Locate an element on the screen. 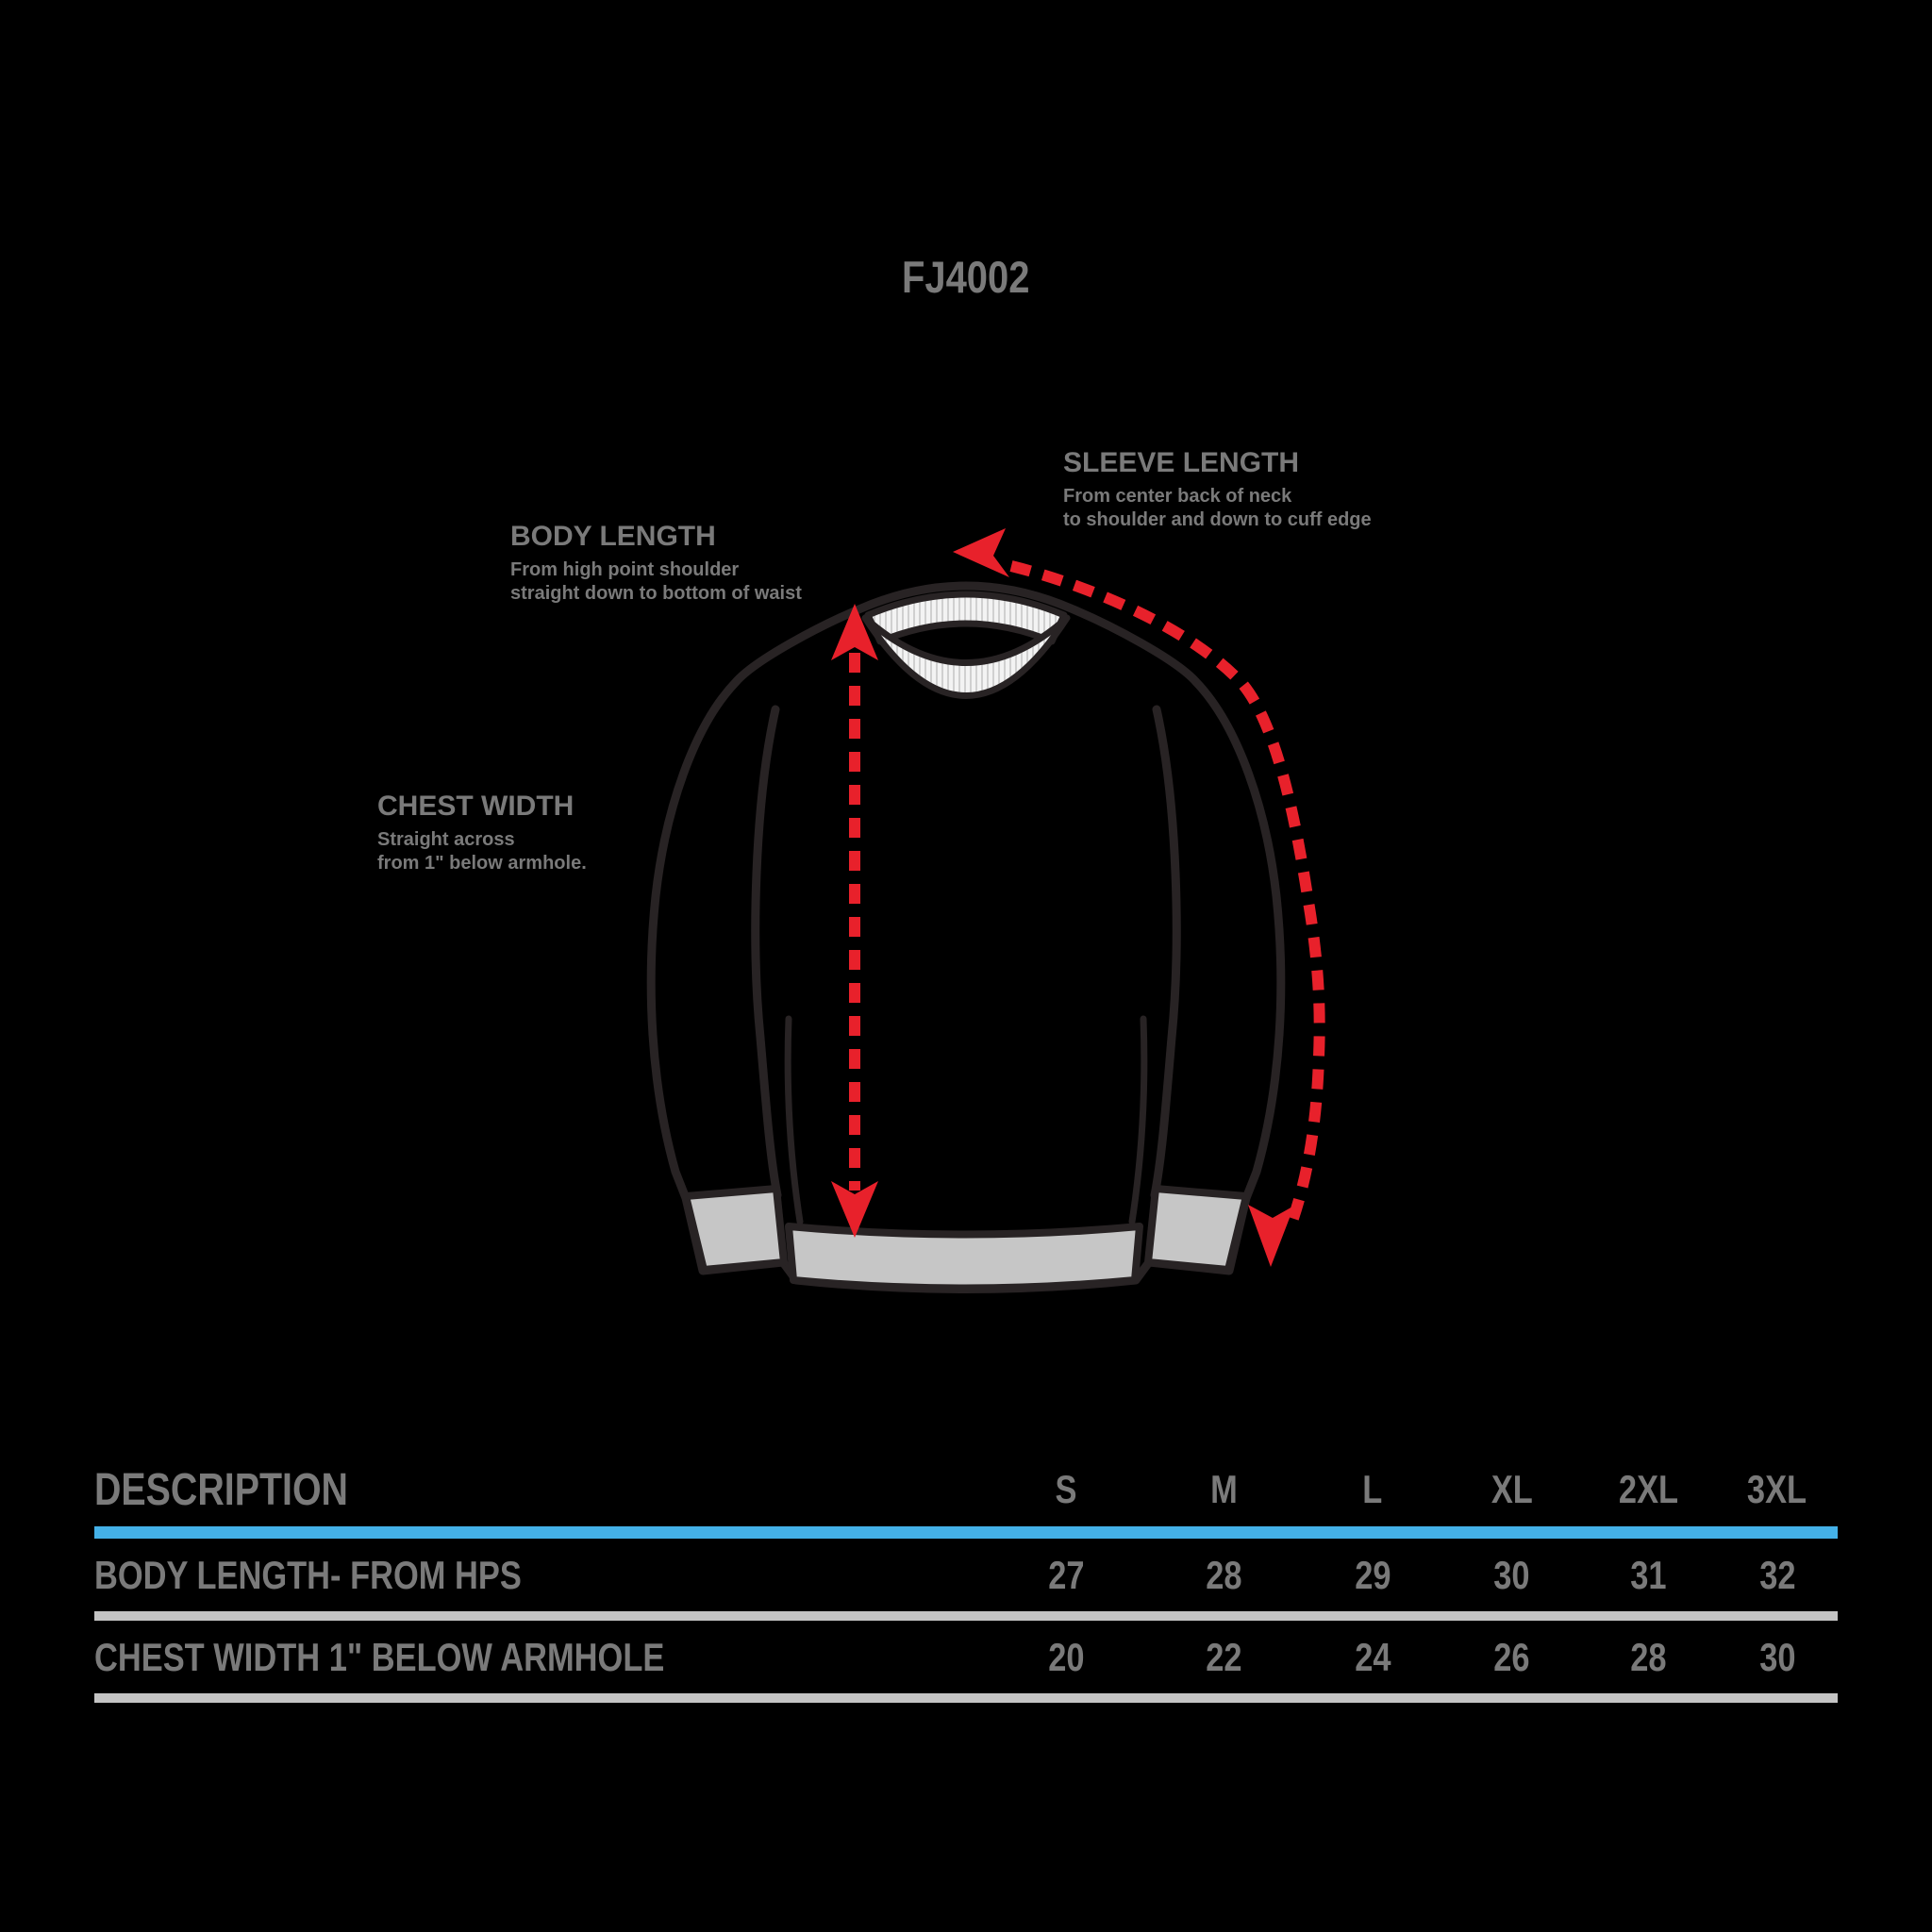 Image resolution: width=1932 pixels, height=1932 pixels. row-label-body-length: BODY LENGTH- FROM HPS is located at coordinates (308, 1574).